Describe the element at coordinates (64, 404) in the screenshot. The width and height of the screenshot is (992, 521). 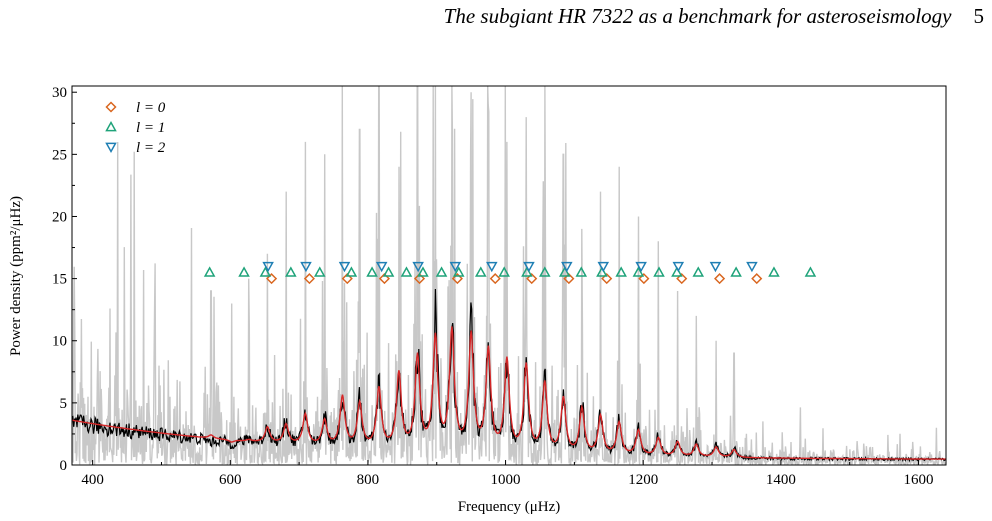
I see `y-tick-label: 5` at that location.